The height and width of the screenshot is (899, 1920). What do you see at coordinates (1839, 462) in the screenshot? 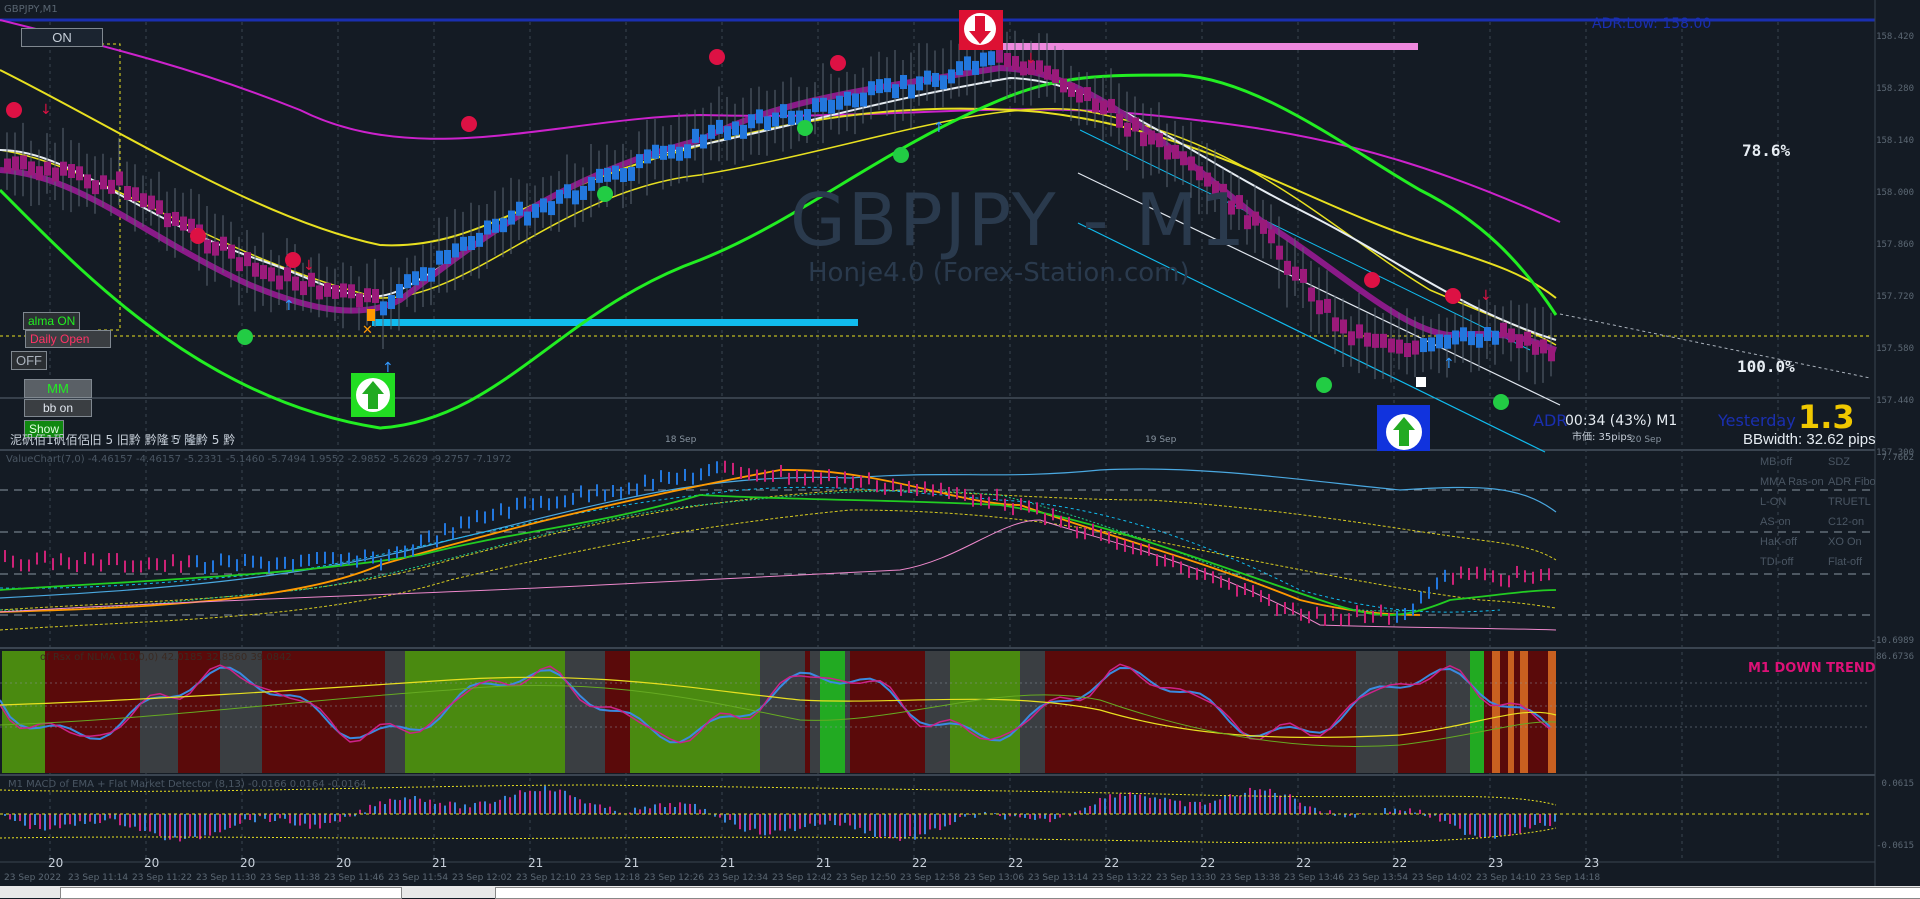
I see `vc-menu-item: SDZ` at bounding box center [1839, 462].